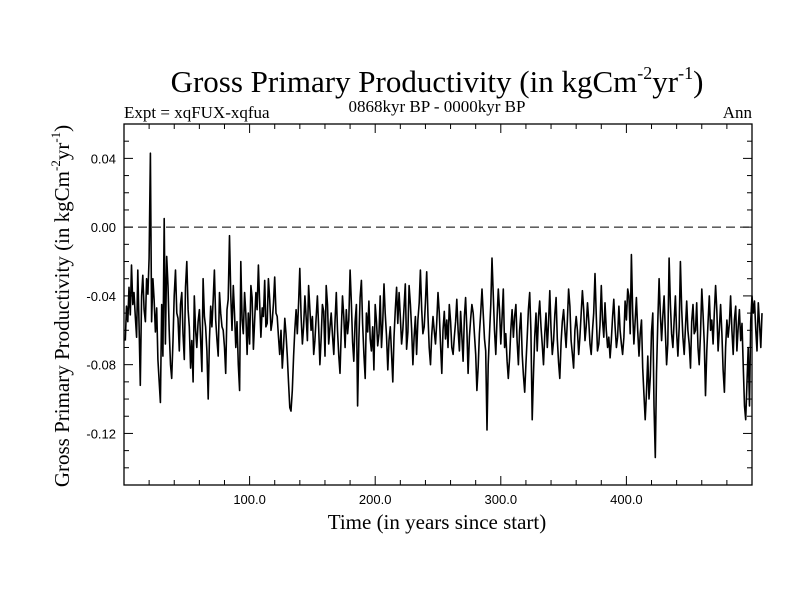 The width and height of the screenshot is (800, 600). I want to click on y-tick-label: 0.00, so click(103, 227).